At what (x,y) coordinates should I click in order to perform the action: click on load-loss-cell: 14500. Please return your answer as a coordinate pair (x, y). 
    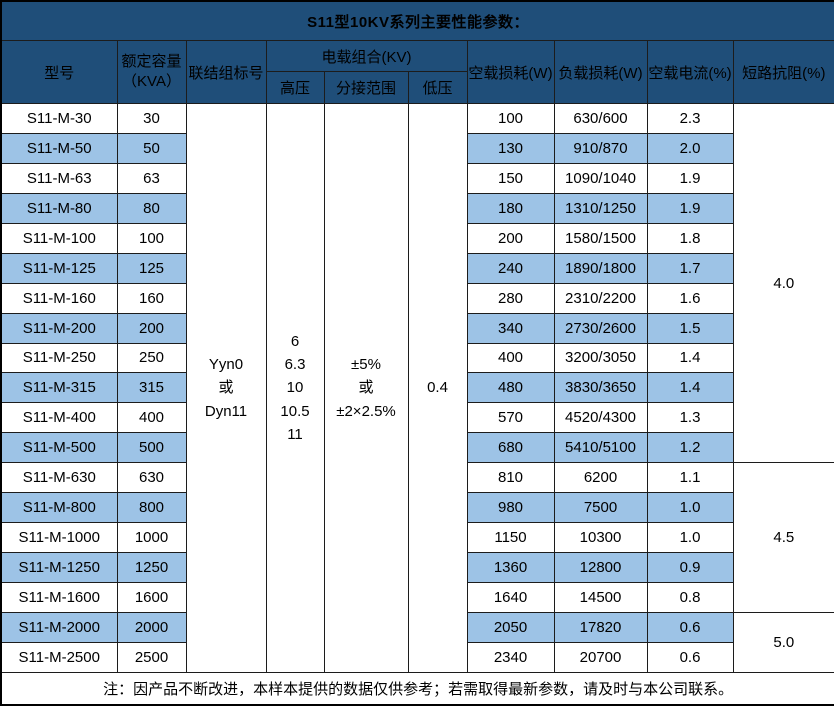
    Looking at the image, I should click on (600, 597).